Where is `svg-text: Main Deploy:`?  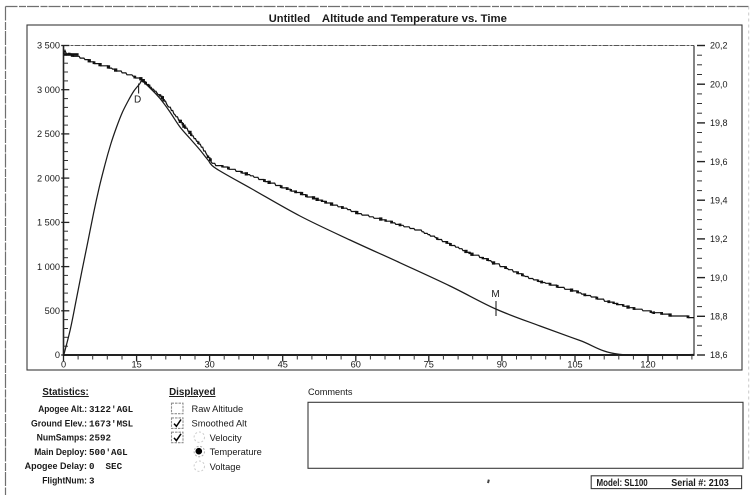
svg-text: Main Deploy: is located at coordinates (60, 452).